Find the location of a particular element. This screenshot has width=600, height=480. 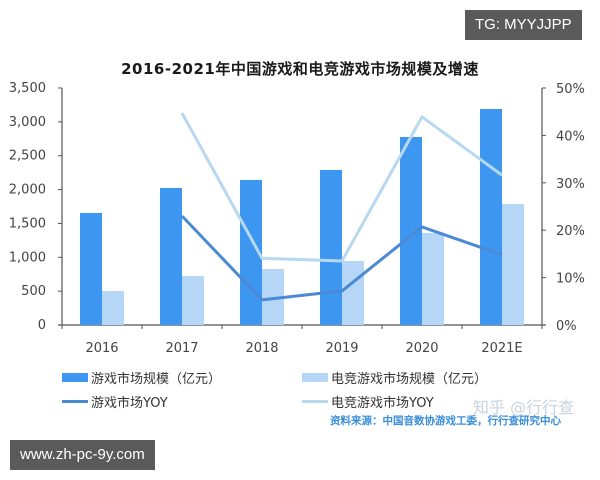

legend-label: 游戏市场YOY is located at coordinates (129, 403).